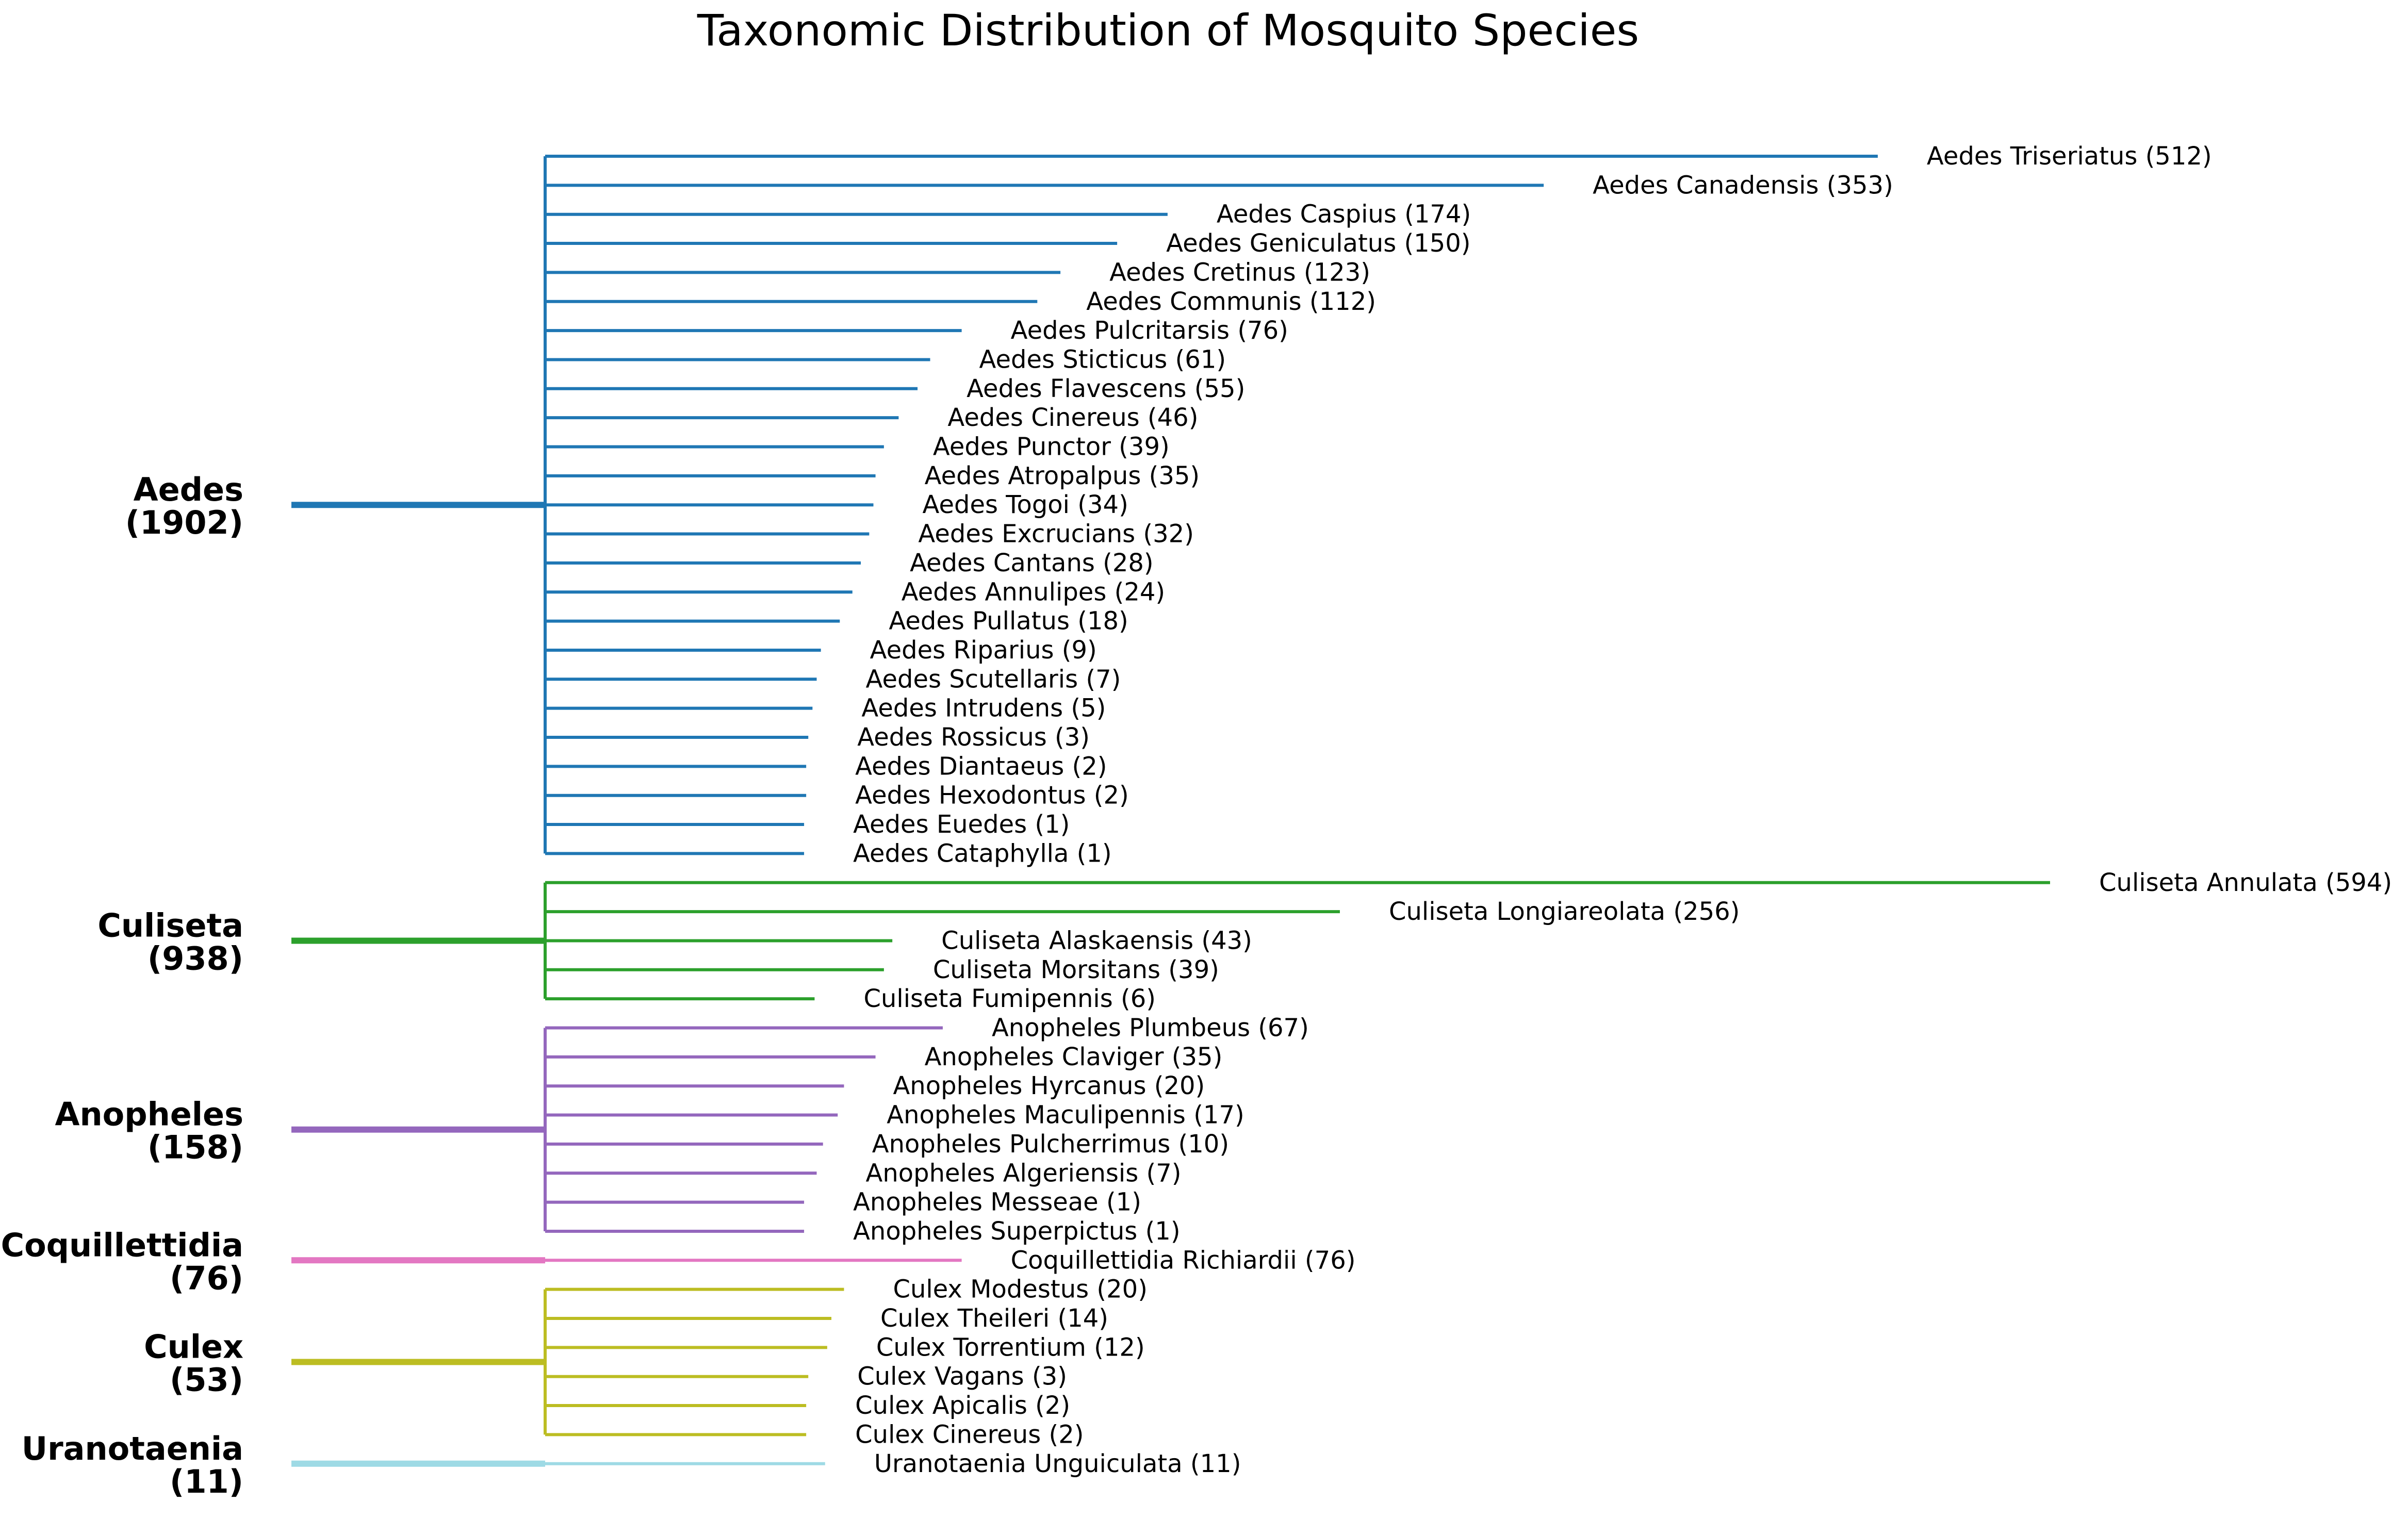 The width and height of the screenshot is (2408, 1536). I want to click on species-label: Anopheles Maculipennis (17), so click(1066, 1115).